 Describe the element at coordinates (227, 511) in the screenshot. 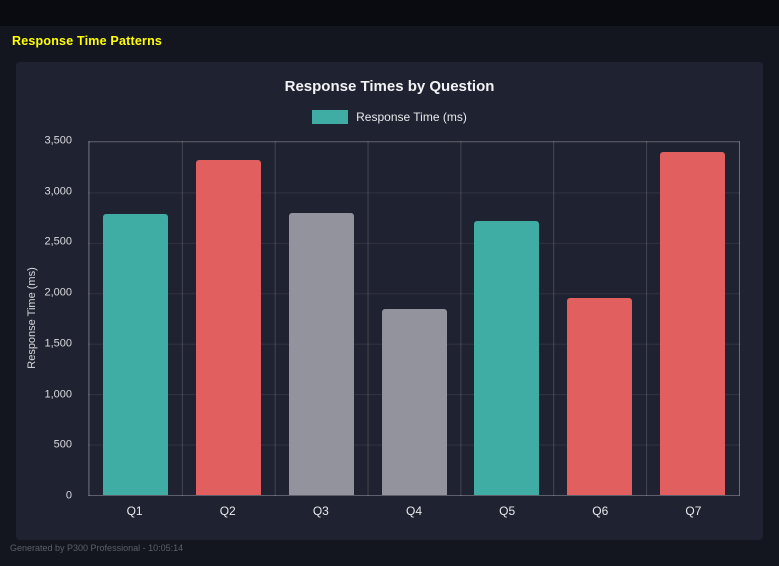

I see `x-tick-label: Q2` at that location.